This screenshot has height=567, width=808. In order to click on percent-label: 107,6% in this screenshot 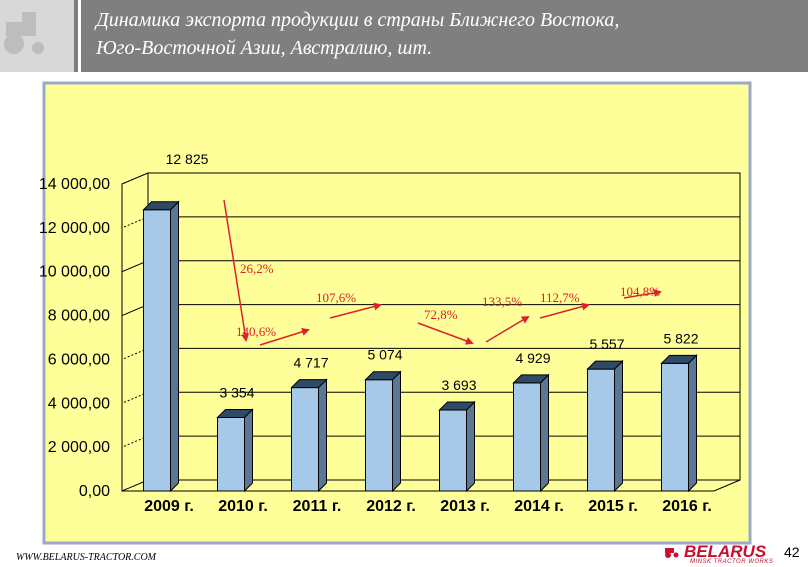, I will do `click(336, 297)`.